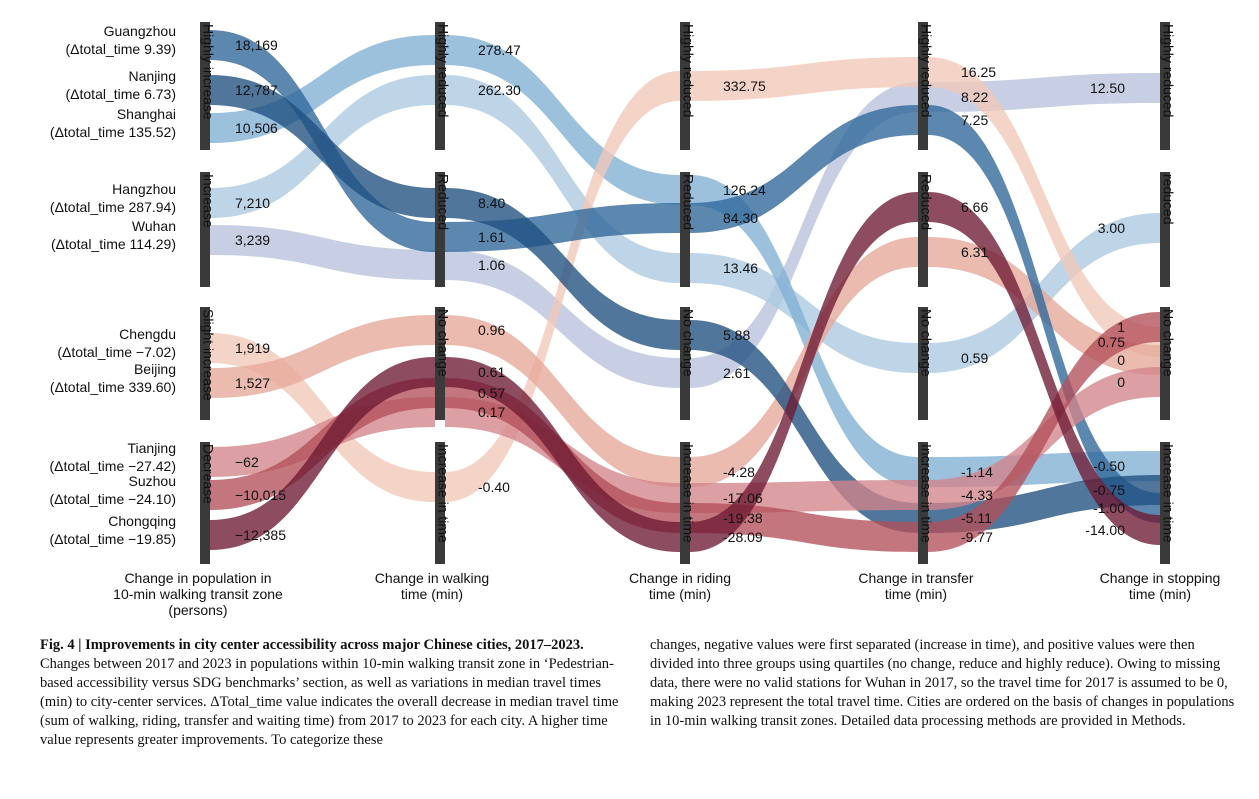  Describe the element at coordinates (252, 348) in the screenshot. I see `value-chengdu-0: 1,919` at that location.